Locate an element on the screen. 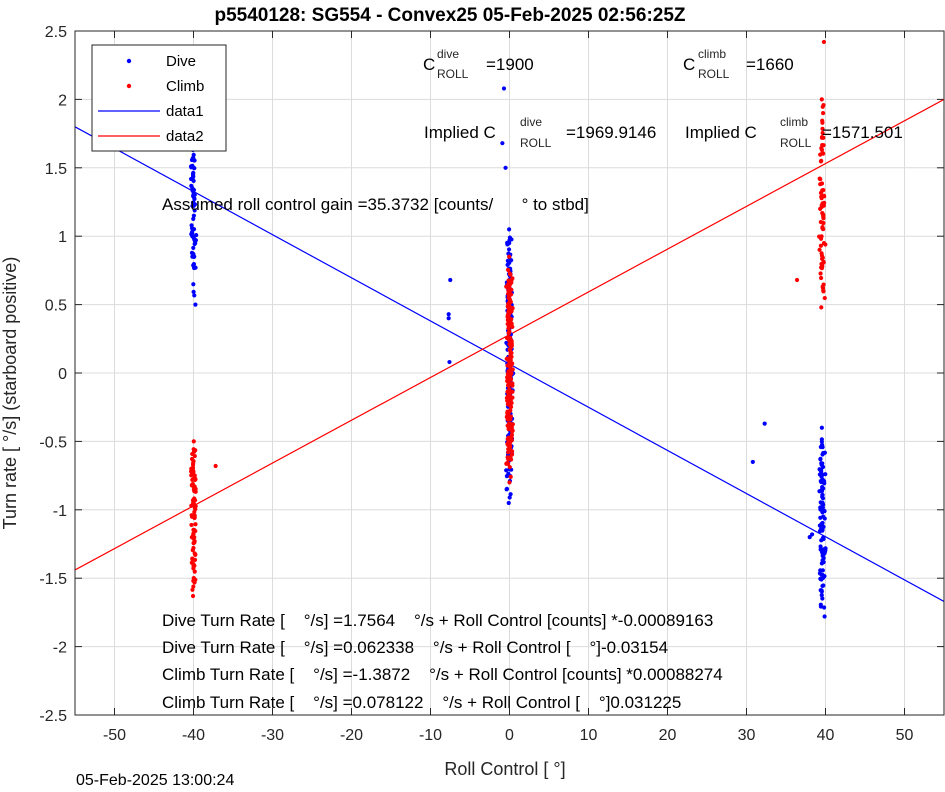 Image resolution: width=945 pixels, height=792 pixels. y-axis-label: Turn rate [ °/s] (starboard positive) is located at coordinates (10, 393).